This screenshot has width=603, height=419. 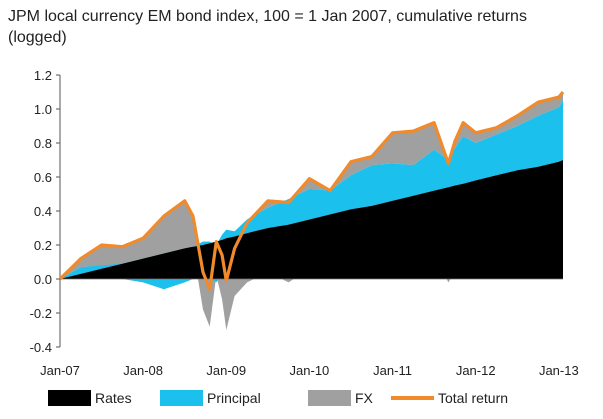 I want to click on legend-label-rates: Rates, so click(x=113, y=398).